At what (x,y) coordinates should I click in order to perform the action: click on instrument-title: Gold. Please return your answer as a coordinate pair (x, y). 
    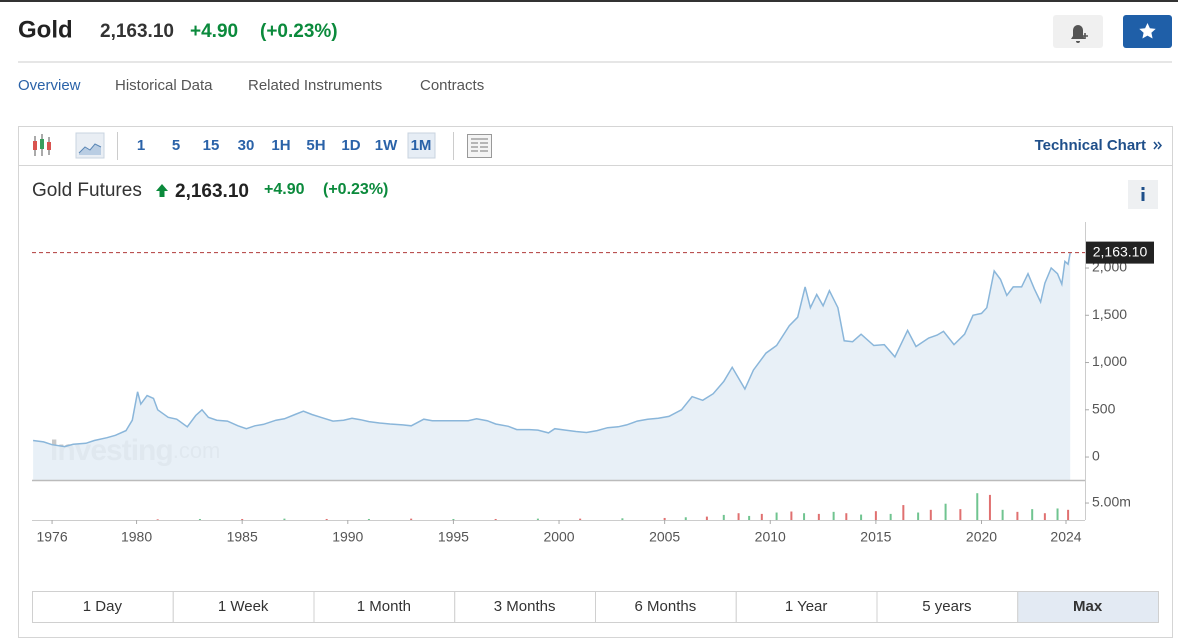
    Looking at the image, I should click on (45, 29).